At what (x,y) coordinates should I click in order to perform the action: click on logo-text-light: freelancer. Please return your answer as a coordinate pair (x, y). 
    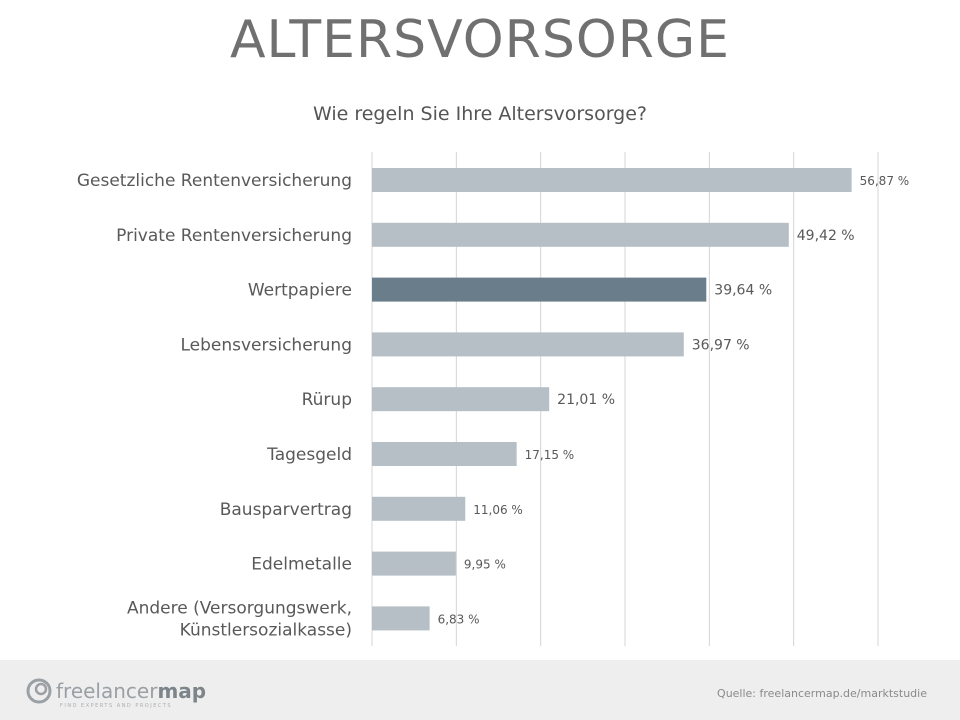
    Looking at the image, I should click on (107, 691).